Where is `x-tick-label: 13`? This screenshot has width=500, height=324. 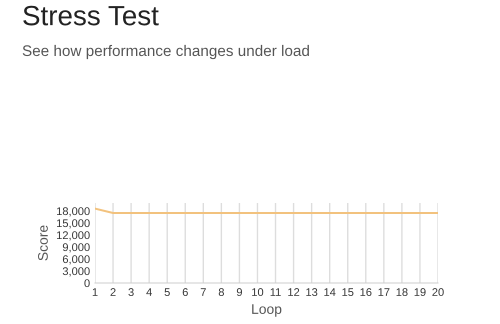 x-tick-label: 13 is located at coordinates (312, 292).